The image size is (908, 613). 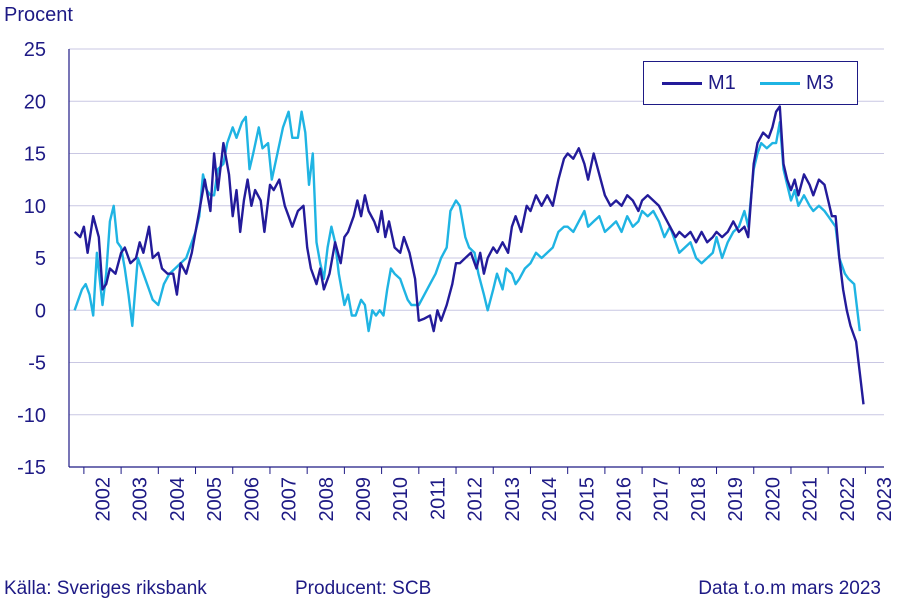 I want to click on y-tick-label: -10, so click(x=31, y=416).